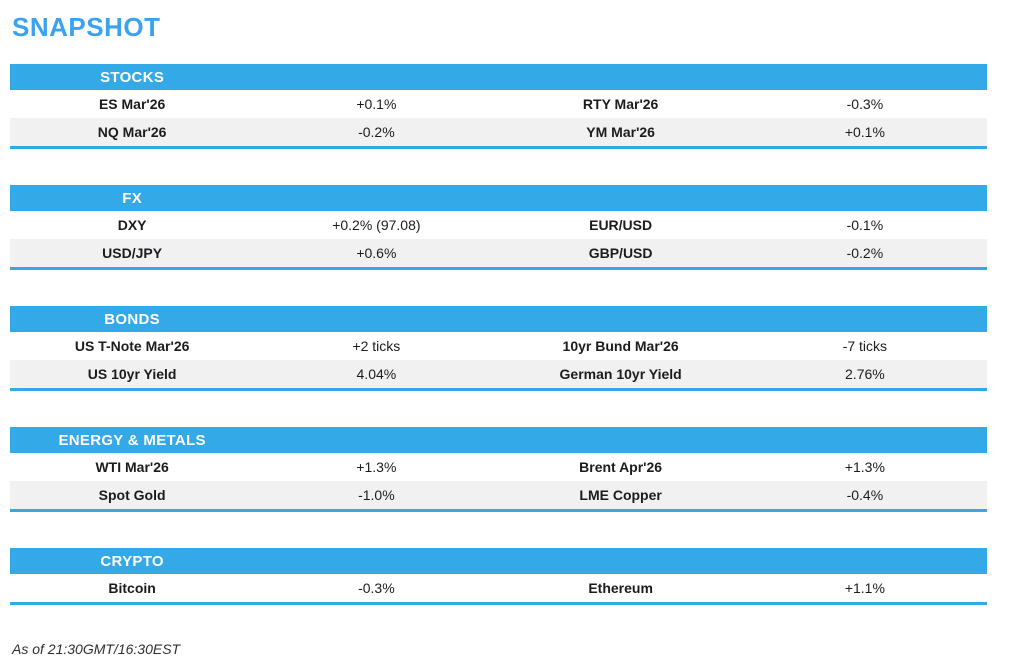 This screenshot has height=667, width=1009. Describe the element at coordinates (620, 253) in the screenshot. I see `instrument-label: GBP/USD` at that location.